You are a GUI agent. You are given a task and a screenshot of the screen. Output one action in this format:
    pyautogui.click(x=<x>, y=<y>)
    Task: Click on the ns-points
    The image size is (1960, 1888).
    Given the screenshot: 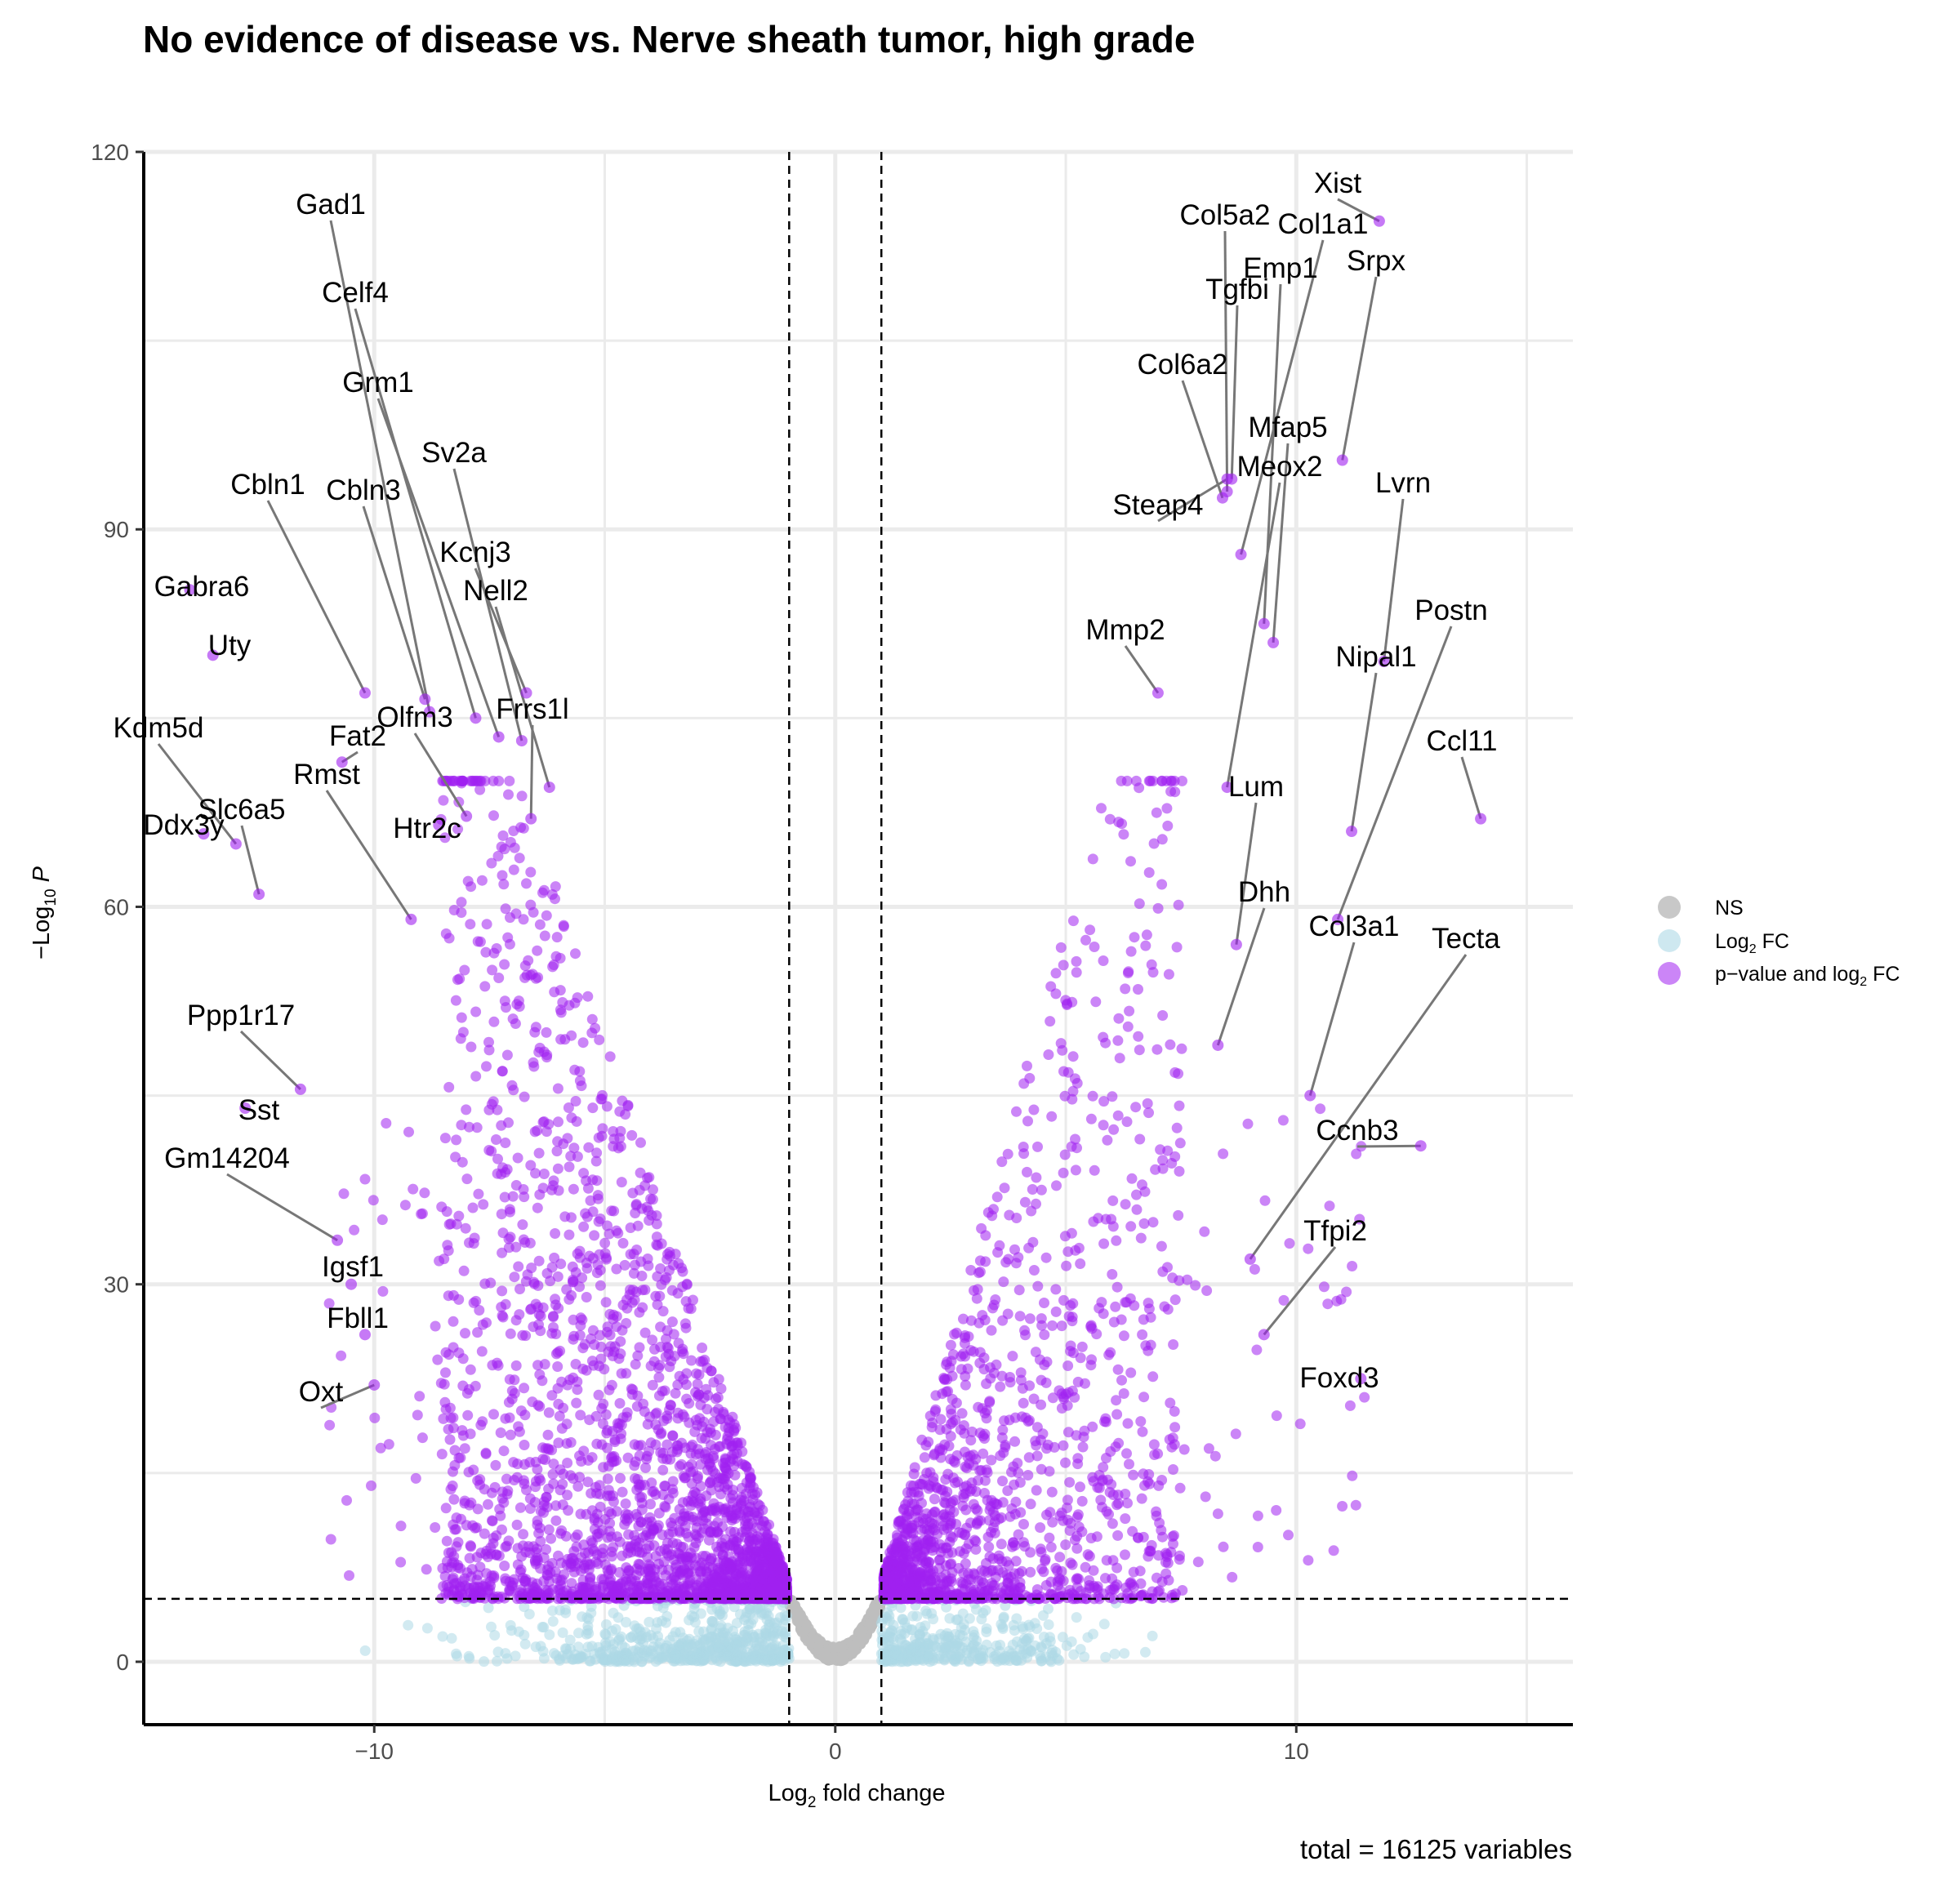 What is the action you would take?
    pyautogui.click(x=835, y=1631)
    